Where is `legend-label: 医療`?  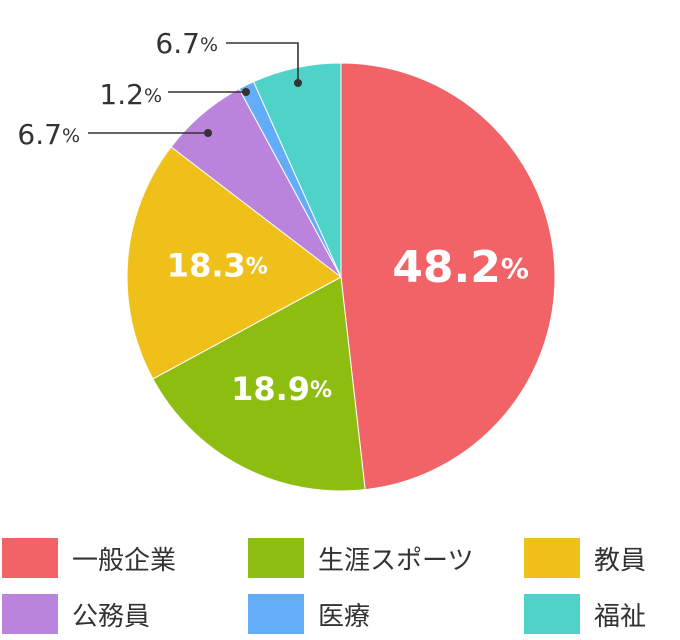
legend-label: 医療 is located at coordinates (344, 616).